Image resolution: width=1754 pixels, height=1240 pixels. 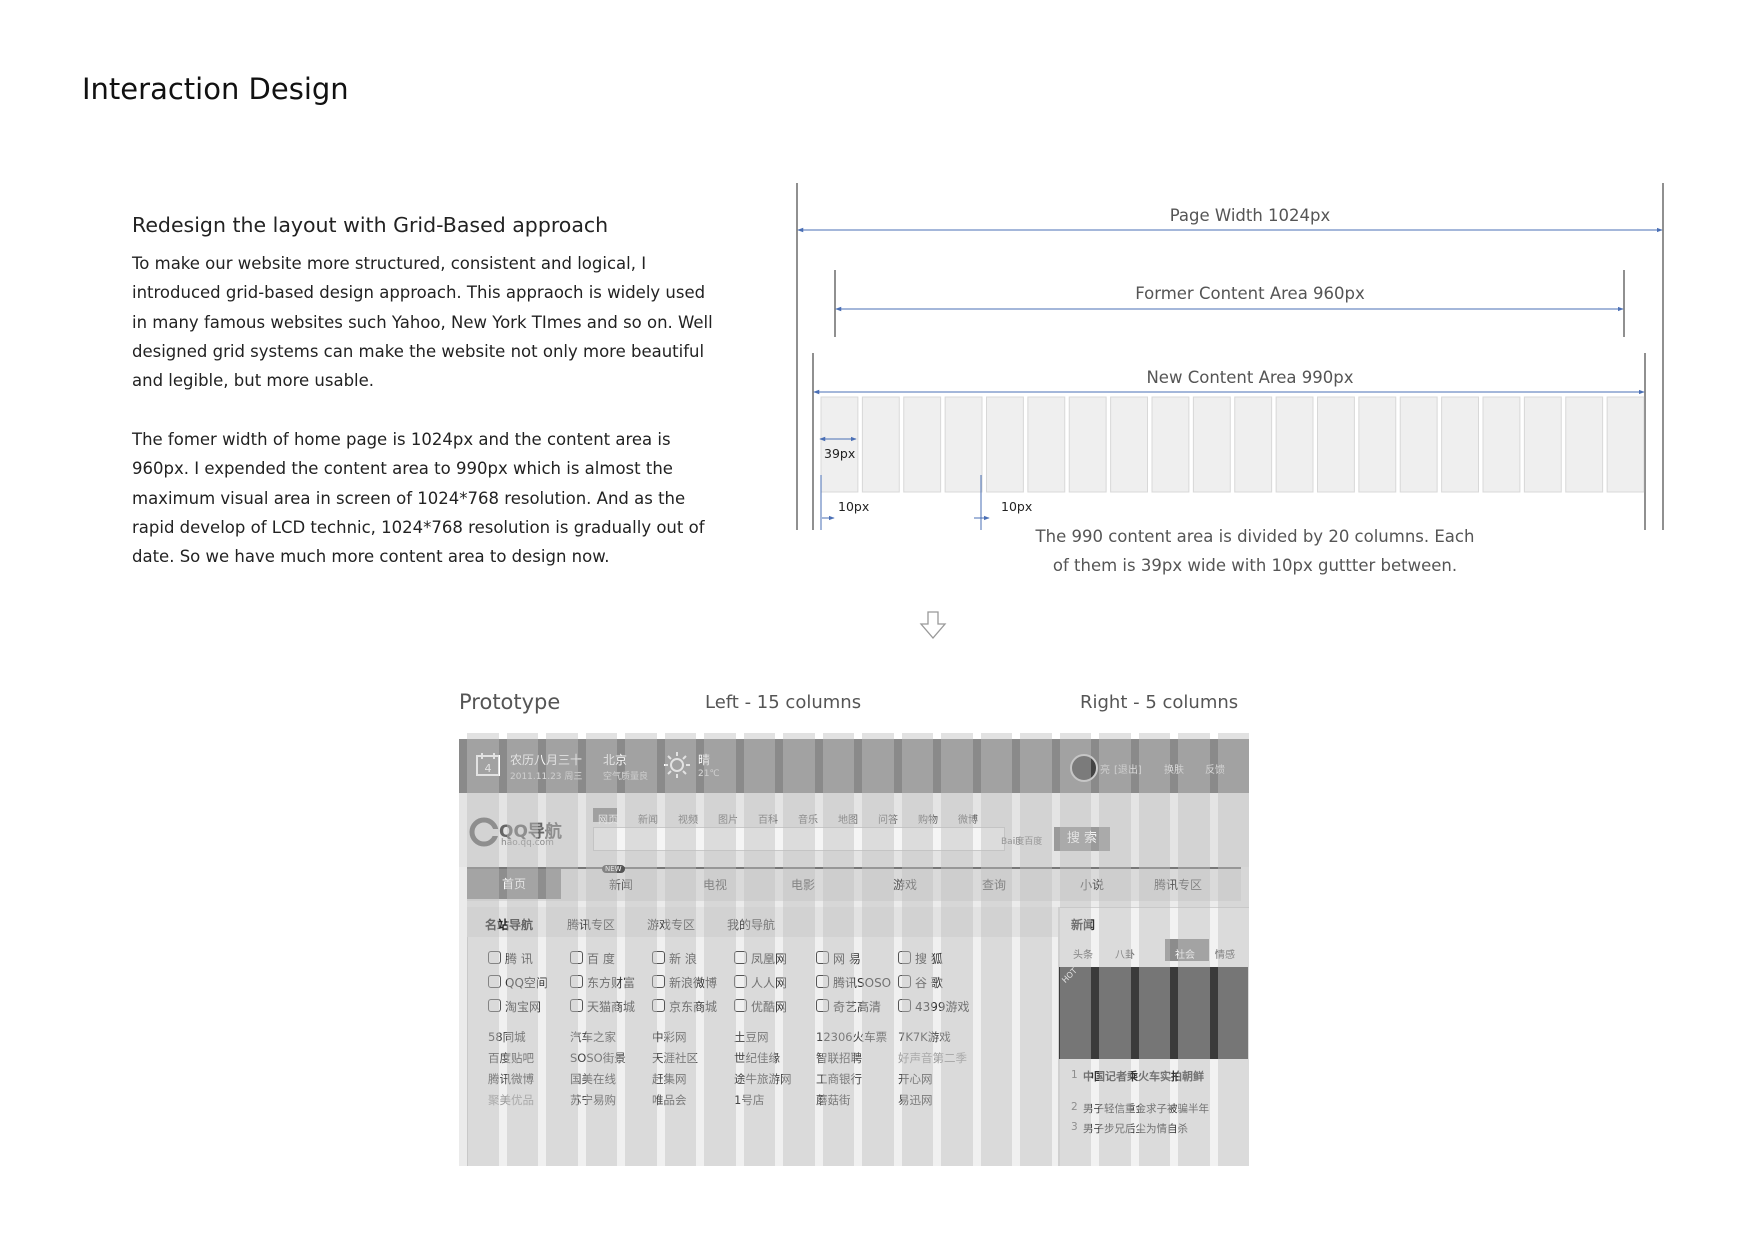 I want to click on site-link: 京东商城, so click(x=693, y=1007).